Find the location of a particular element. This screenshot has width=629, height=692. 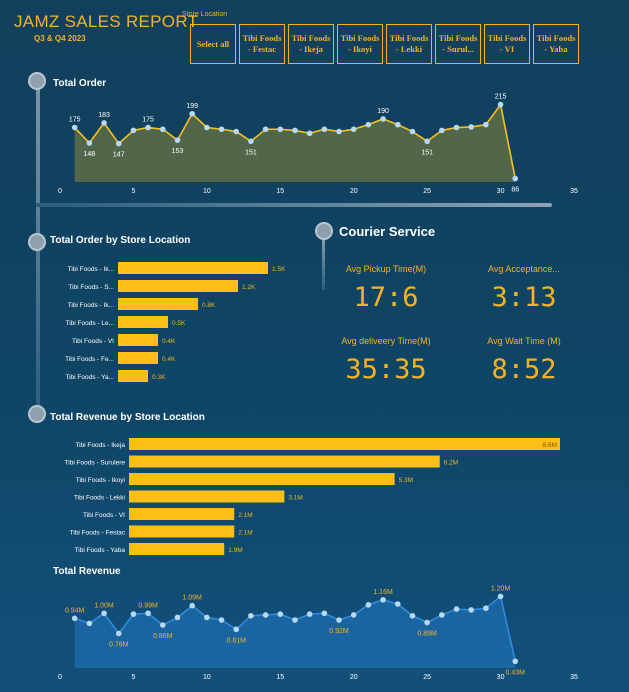

slicer-option-7: Tibi Foods - Yaba is located at coordinates (556, 44).